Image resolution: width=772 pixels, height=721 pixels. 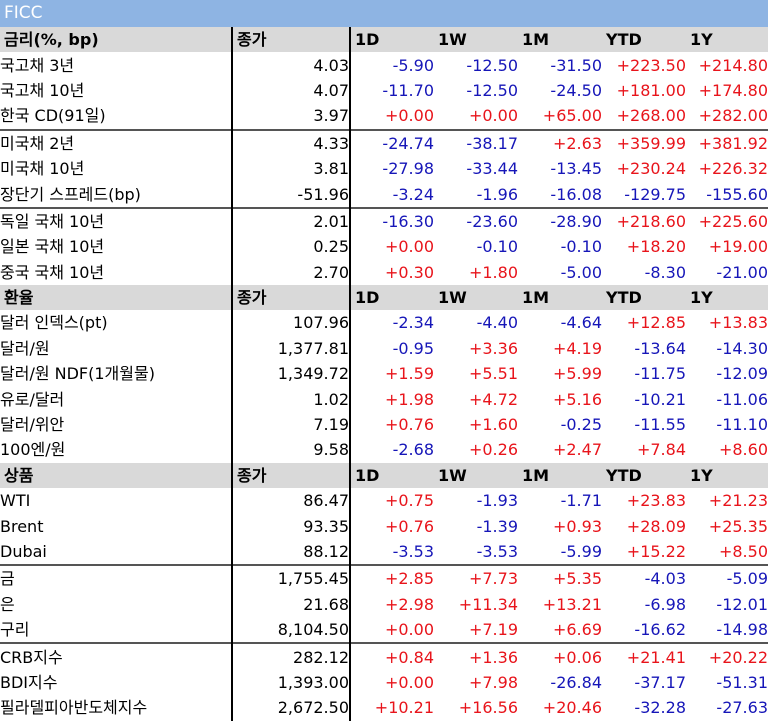 I want to click on change-value: -21.00, so click(x=742, y=272).